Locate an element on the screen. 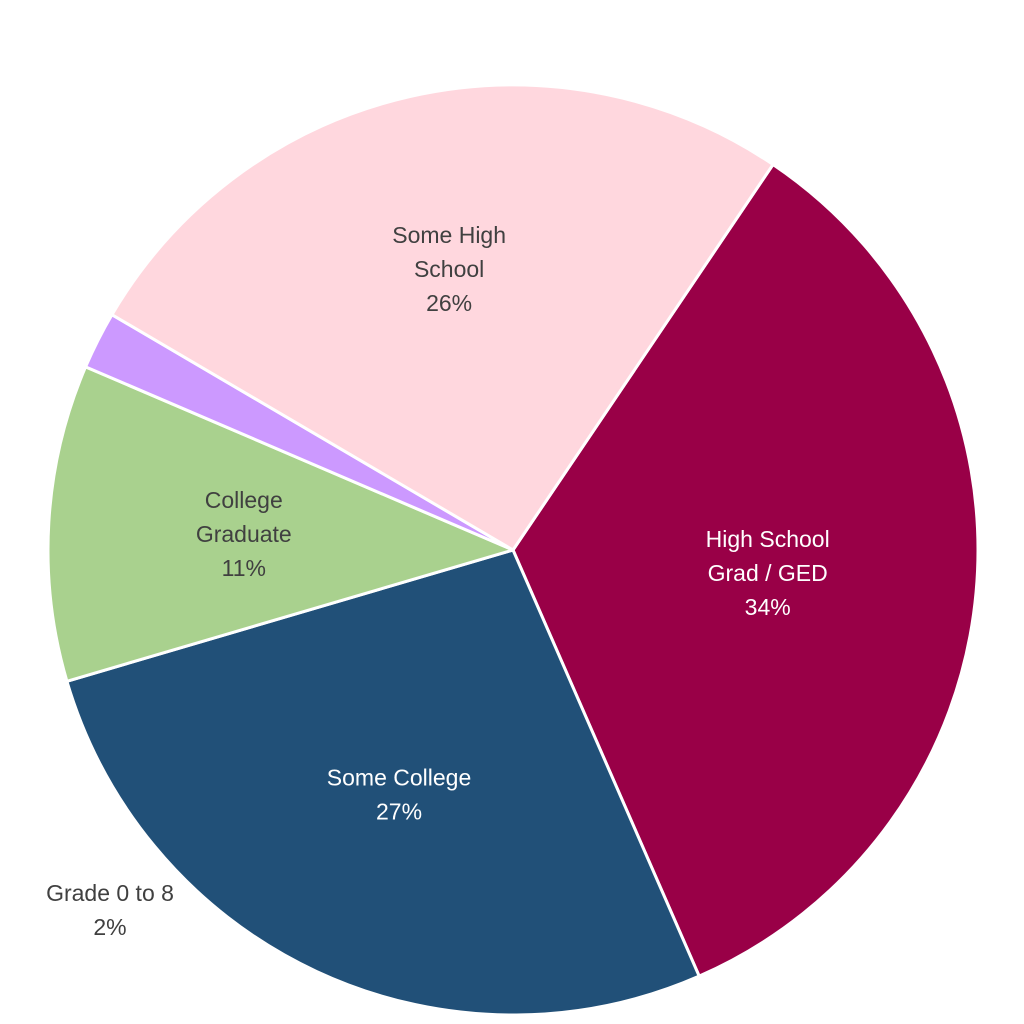 Image resolution: width=1024 pixels, height=1024 pixels. slice-label-2: College Graduate 11% is located at coordinates (244, 534).